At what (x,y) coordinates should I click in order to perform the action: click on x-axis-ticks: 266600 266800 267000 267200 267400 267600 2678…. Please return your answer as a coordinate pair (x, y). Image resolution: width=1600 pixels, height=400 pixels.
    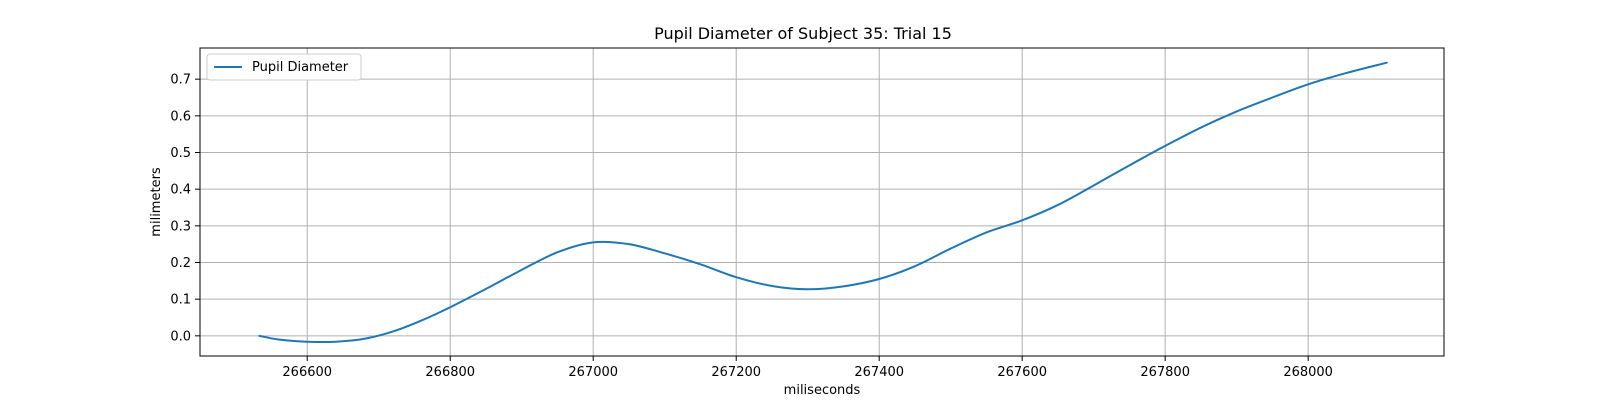
    Looking at the image, I should click on (807, 368).